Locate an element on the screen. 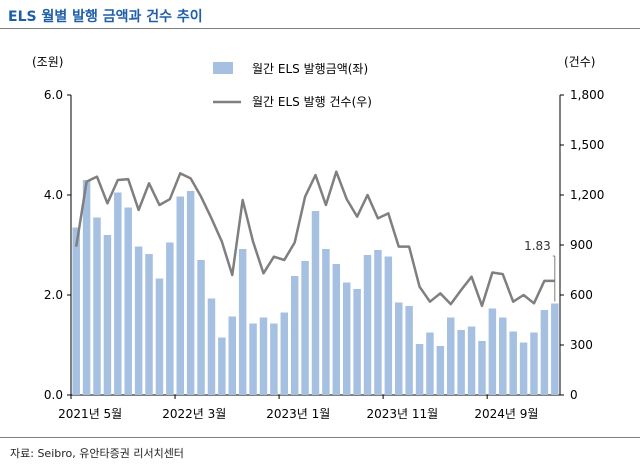  source-note: 자료: Seibro, 유안타증권 리서치센터 is located at coordinates (97, 453).